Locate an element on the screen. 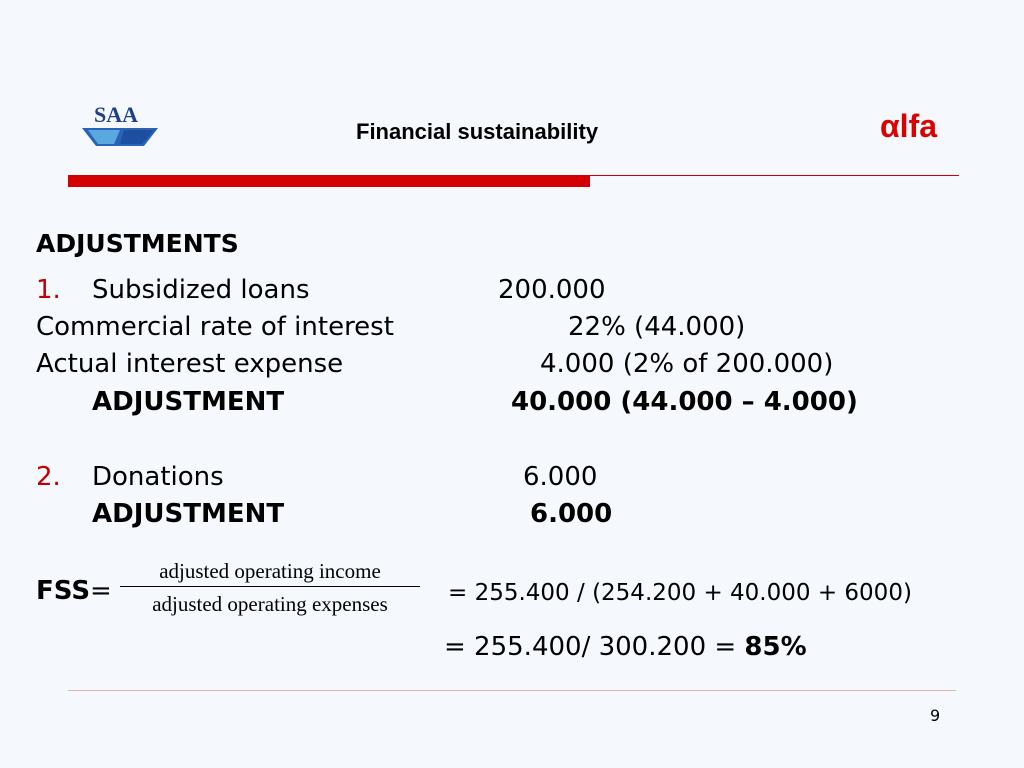 The image size is (1024, 768). header-rule-thin is located at coordinates (774, 175).